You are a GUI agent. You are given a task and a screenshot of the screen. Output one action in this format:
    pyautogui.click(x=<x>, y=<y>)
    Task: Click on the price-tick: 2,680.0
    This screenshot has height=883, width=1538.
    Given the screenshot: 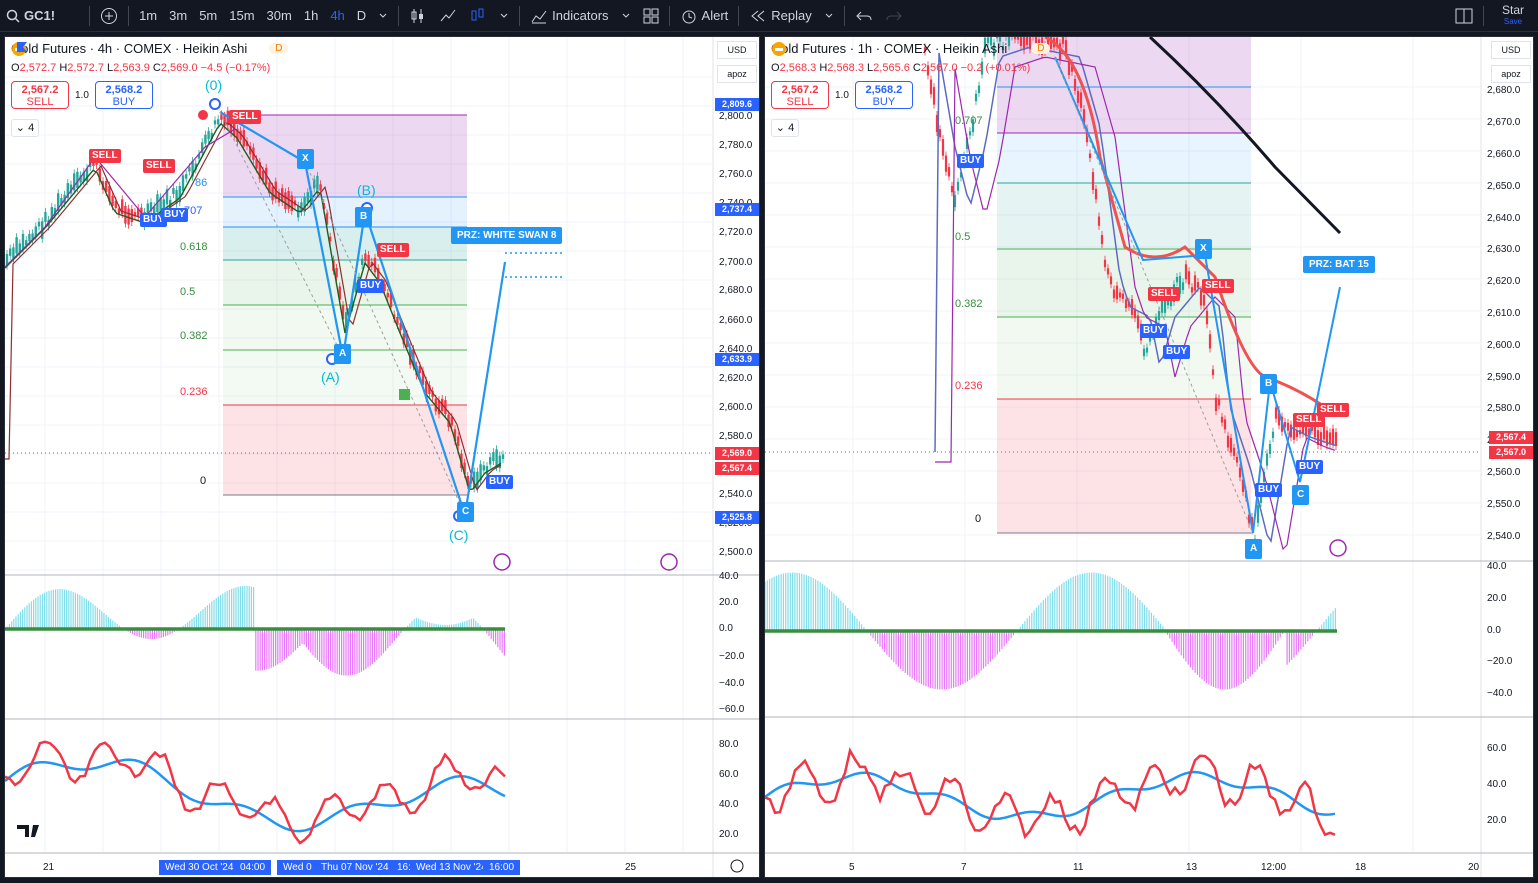 What is the action you would take?
    pyautogui.click(x=1504, y=90)
    